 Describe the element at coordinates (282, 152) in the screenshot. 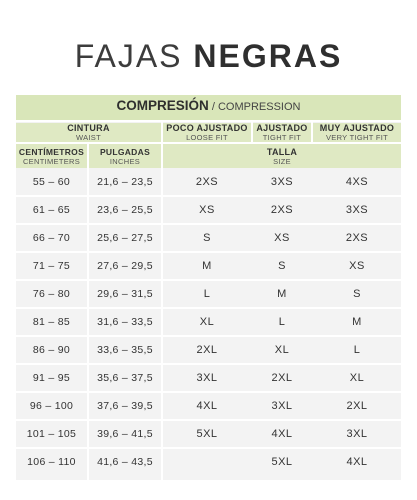

I see `size-heading: TALLA` at that location.